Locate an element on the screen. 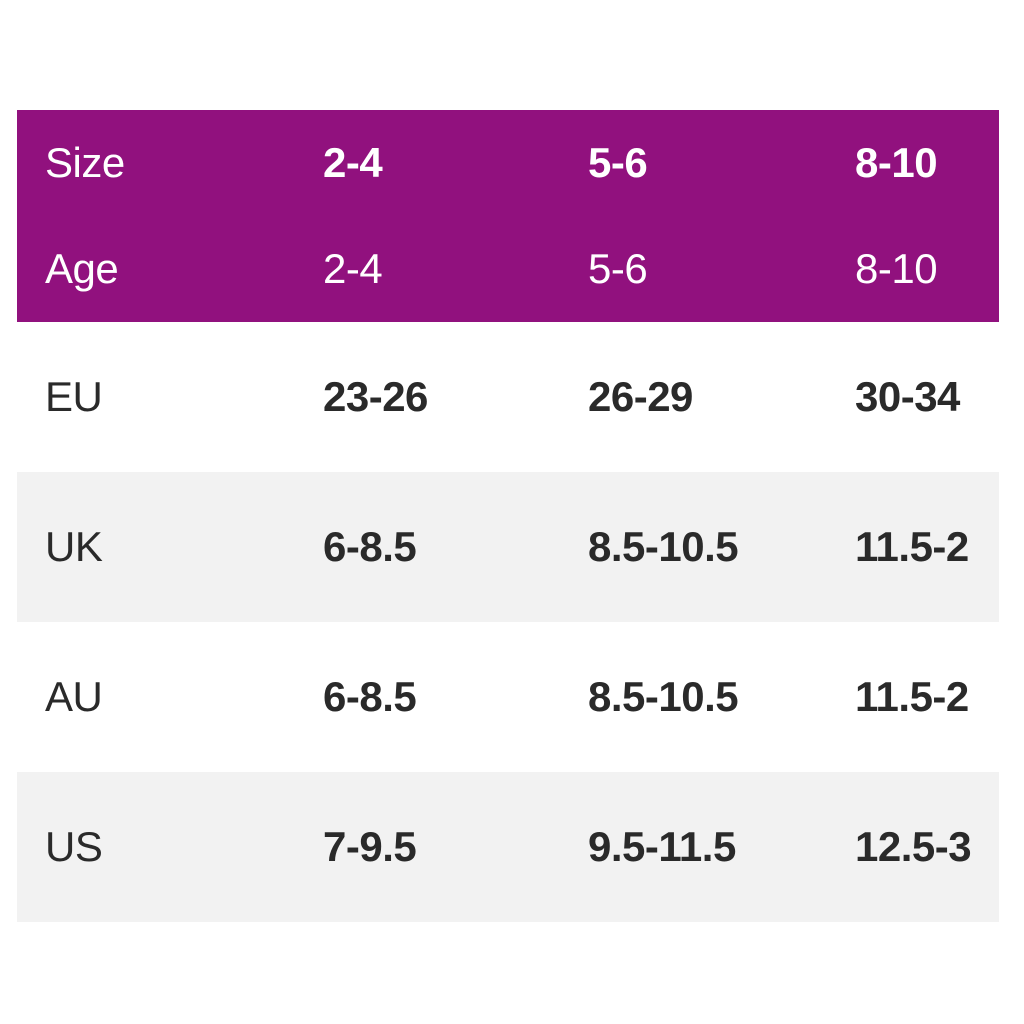 The width and height of the screenshot is (1024, 1024). age-value: 8-10 is located at coordinates (896, 268).